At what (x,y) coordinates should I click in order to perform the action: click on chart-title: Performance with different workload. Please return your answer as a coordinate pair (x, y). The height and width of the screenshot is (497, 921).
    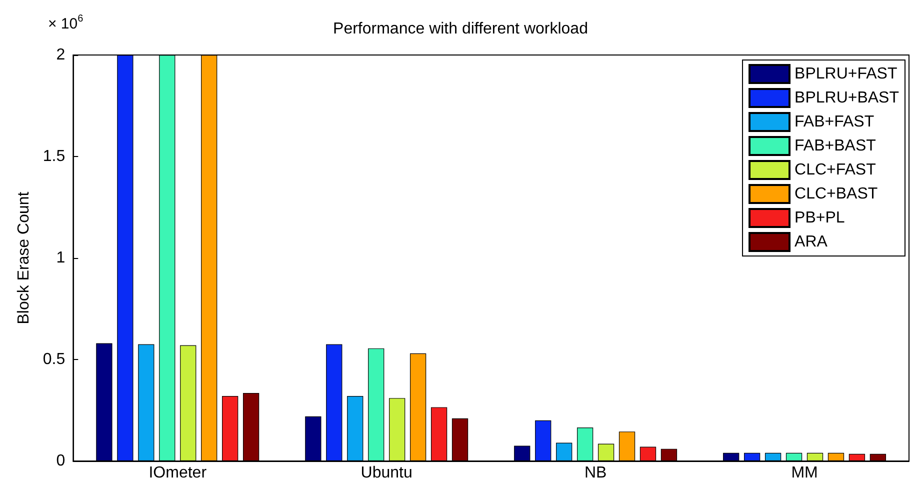
    Looking at the image, I should click on (460, 29).